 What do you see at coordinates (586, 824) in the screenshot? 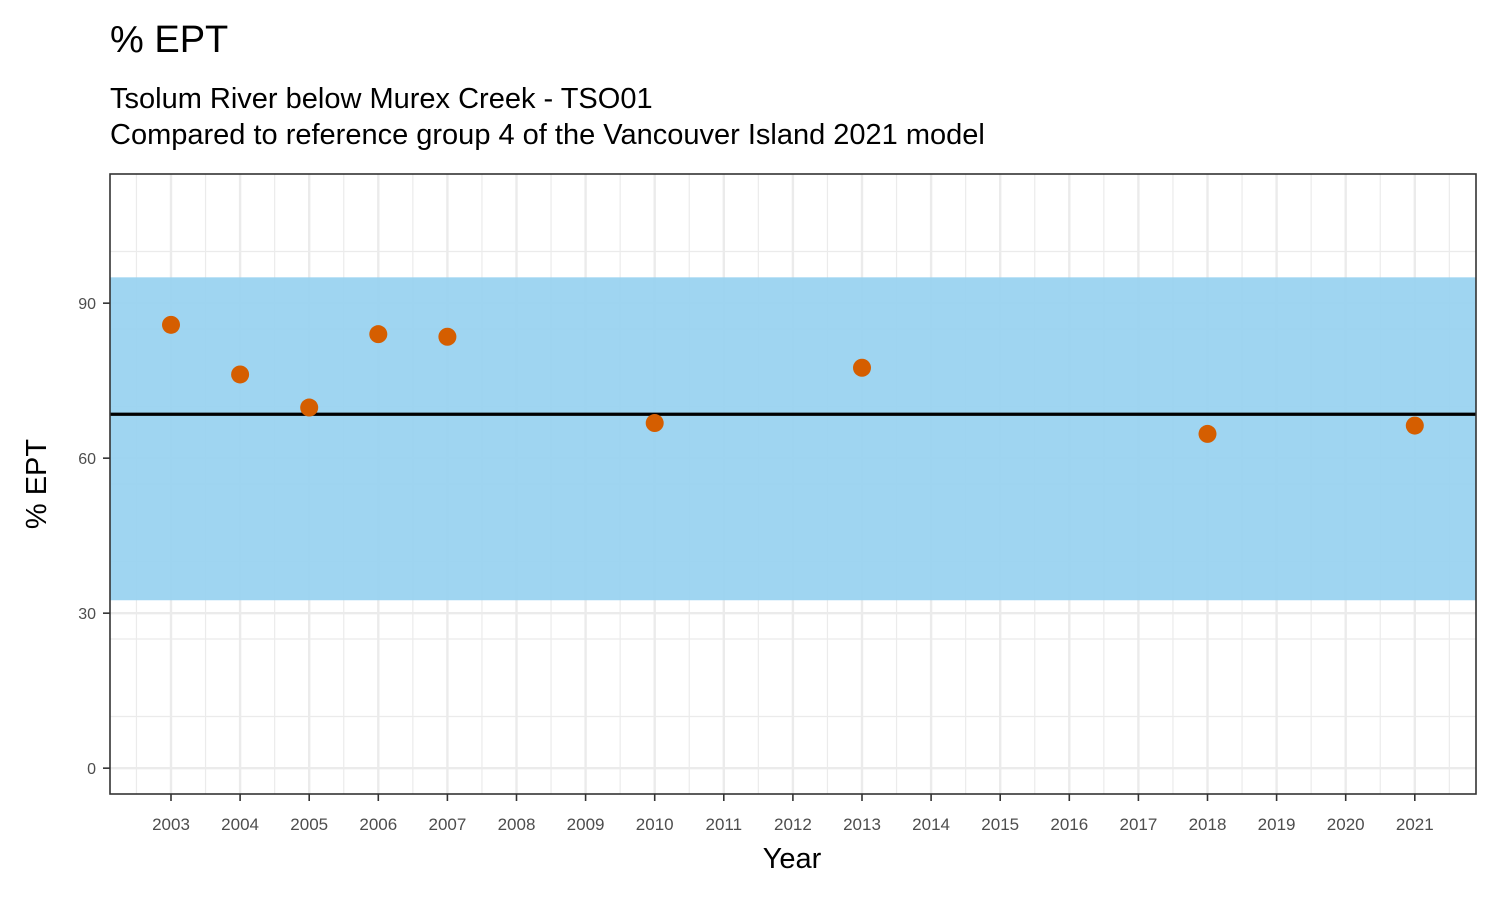
I see `x-tick-label: 2009` at bounding box center [586, 824].